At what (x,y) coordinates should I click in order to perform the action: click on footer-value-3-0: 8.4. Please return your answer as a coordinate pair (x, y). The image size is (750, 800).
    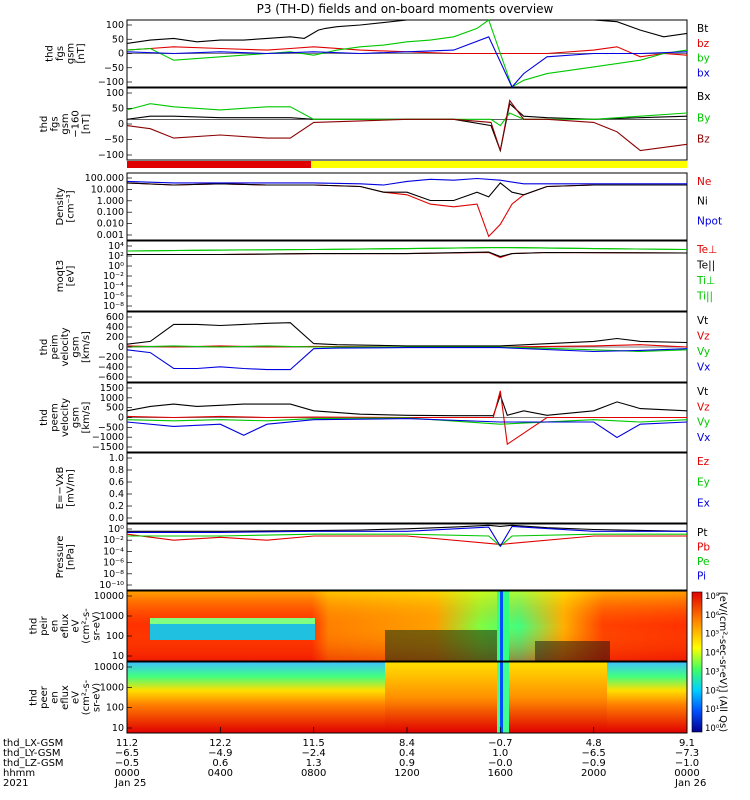
    Looking at the image, I should click on (407, 743).